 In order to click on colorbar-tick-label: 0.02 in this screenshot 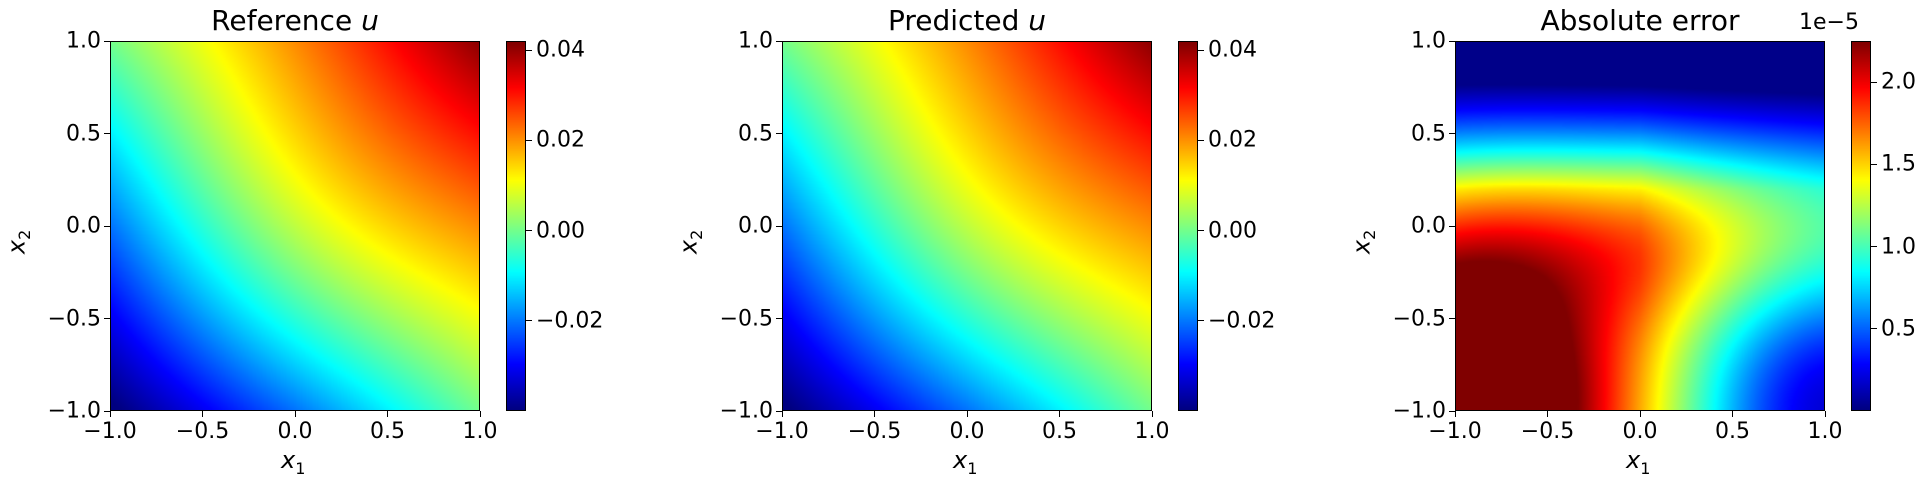, I will do `click(560, 140)`.